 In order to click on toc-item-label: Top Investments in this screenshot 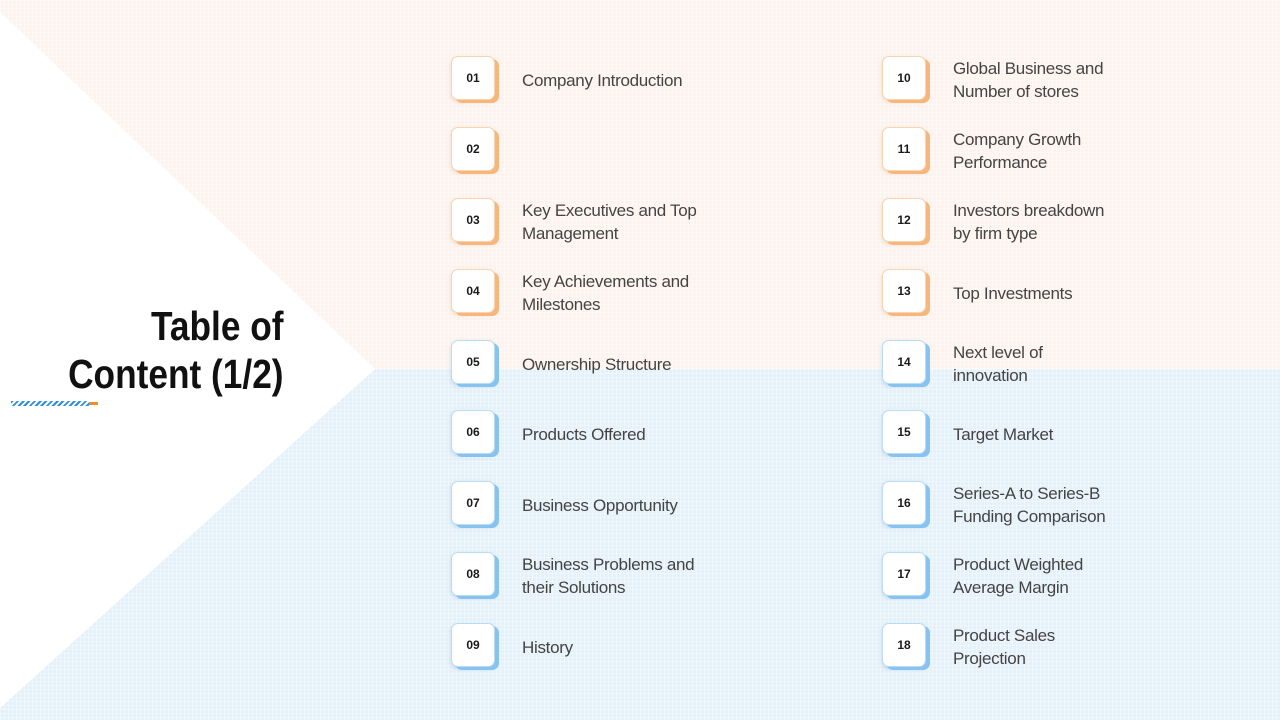, I will do `click(1013, 293)`.